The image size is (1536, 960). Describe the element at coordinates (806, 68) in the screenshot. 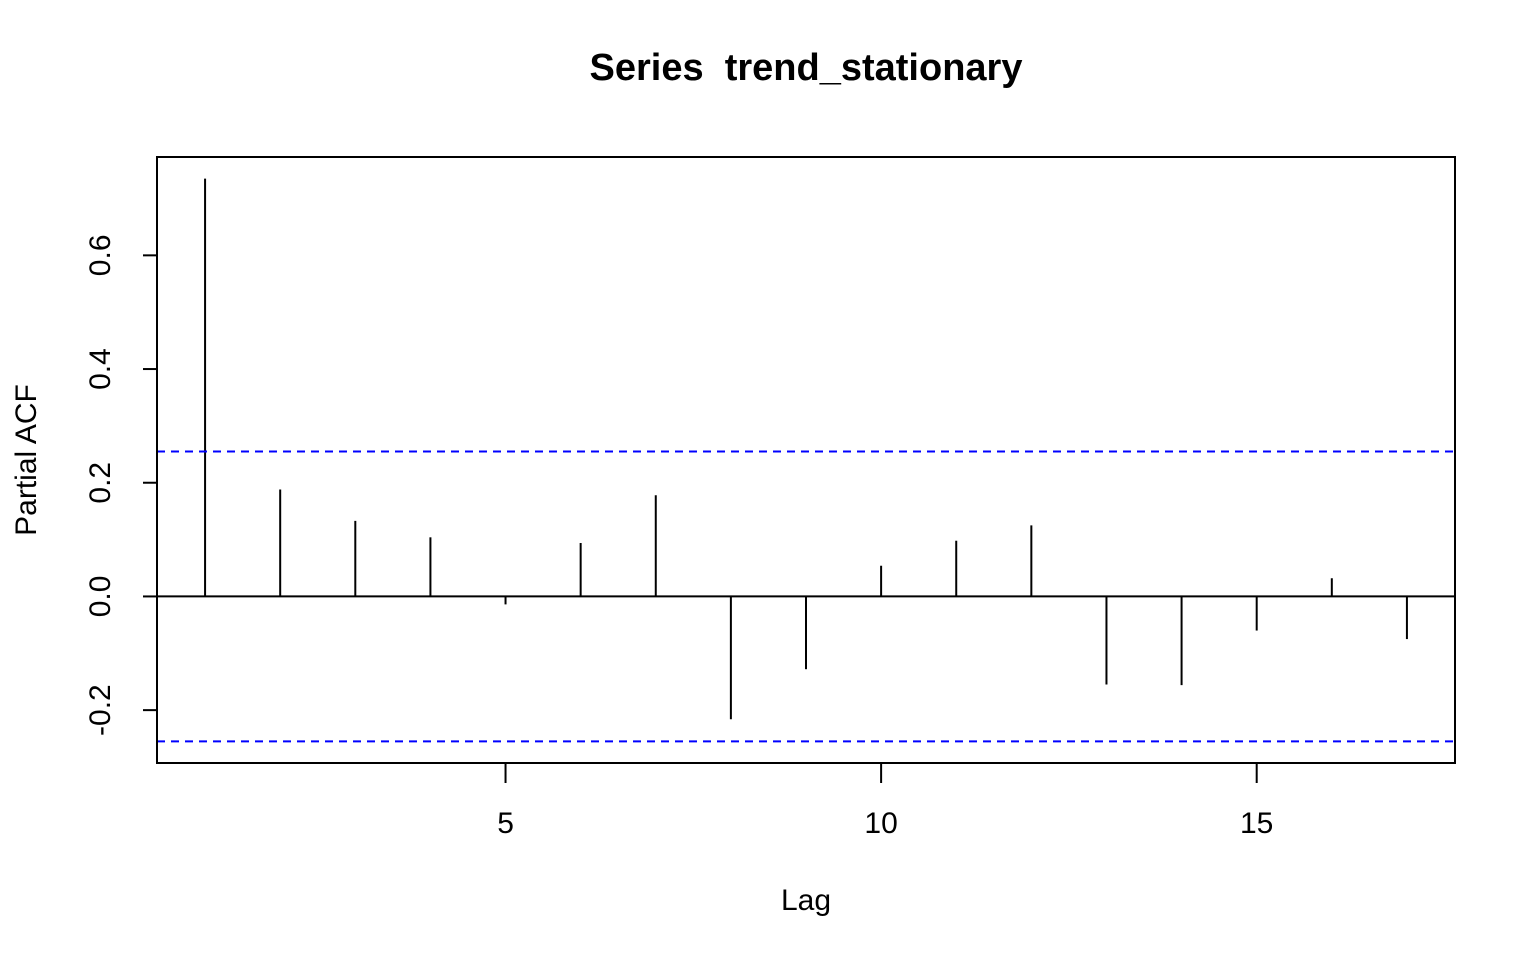

I see `chart-title: Series trend_stationary` at that location.